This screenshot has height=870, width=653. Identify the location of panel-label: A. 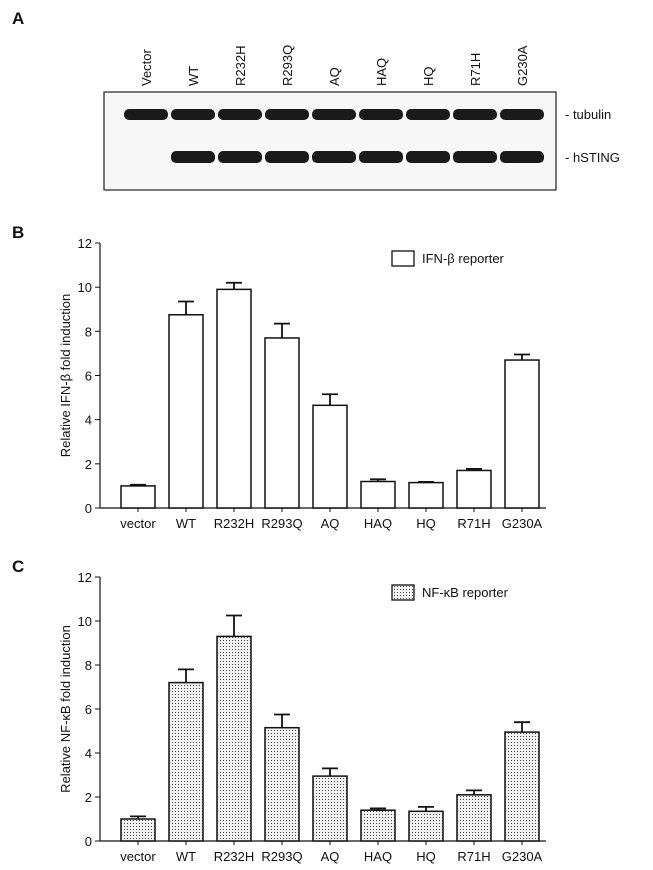
(18, 18).